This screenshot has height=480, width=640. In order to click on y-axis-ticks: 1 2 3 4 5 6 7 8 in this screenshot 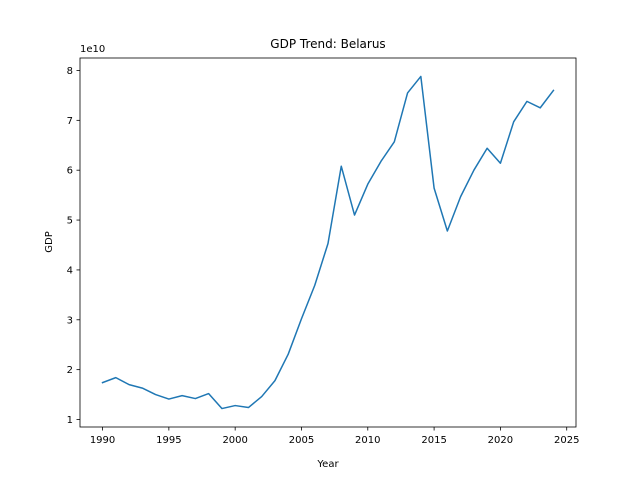, I will do `click(73, 246)`.